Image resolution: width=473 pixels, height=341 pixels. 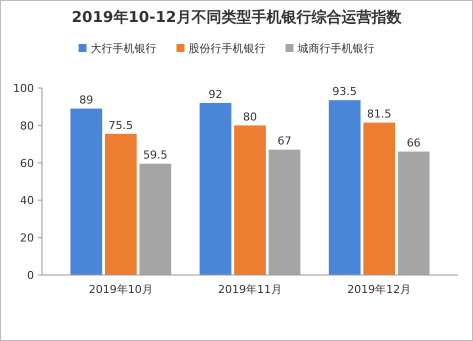 What do you see at coordinates (30, 275) in the screenshot?
I see `y-tick-label: 0` at bounding box center [30, 275].